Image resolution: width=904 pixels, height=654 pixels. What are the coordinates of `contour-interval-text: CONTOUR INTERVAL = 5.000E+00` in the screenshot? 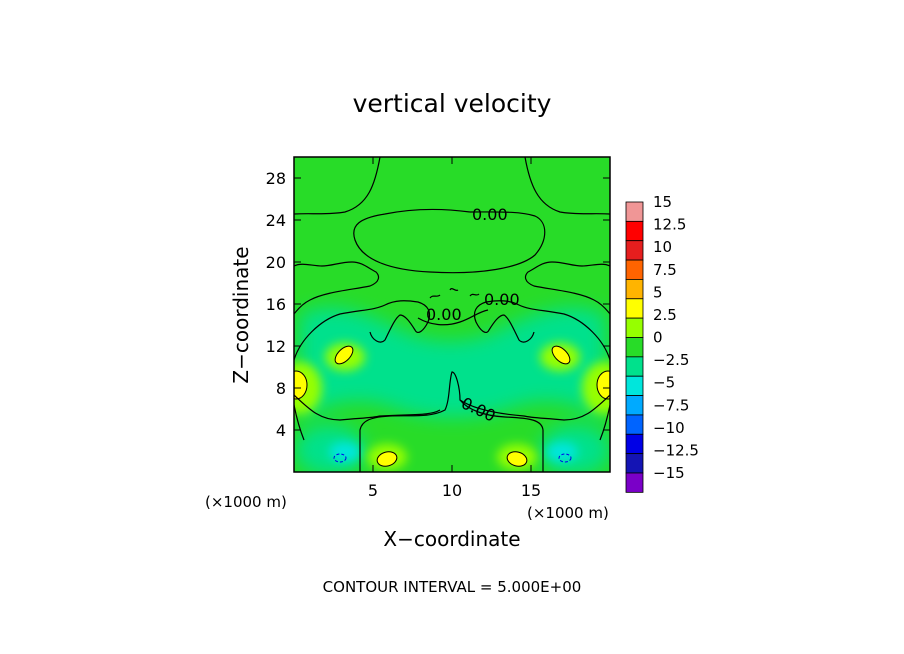 It's located at (452, 587).